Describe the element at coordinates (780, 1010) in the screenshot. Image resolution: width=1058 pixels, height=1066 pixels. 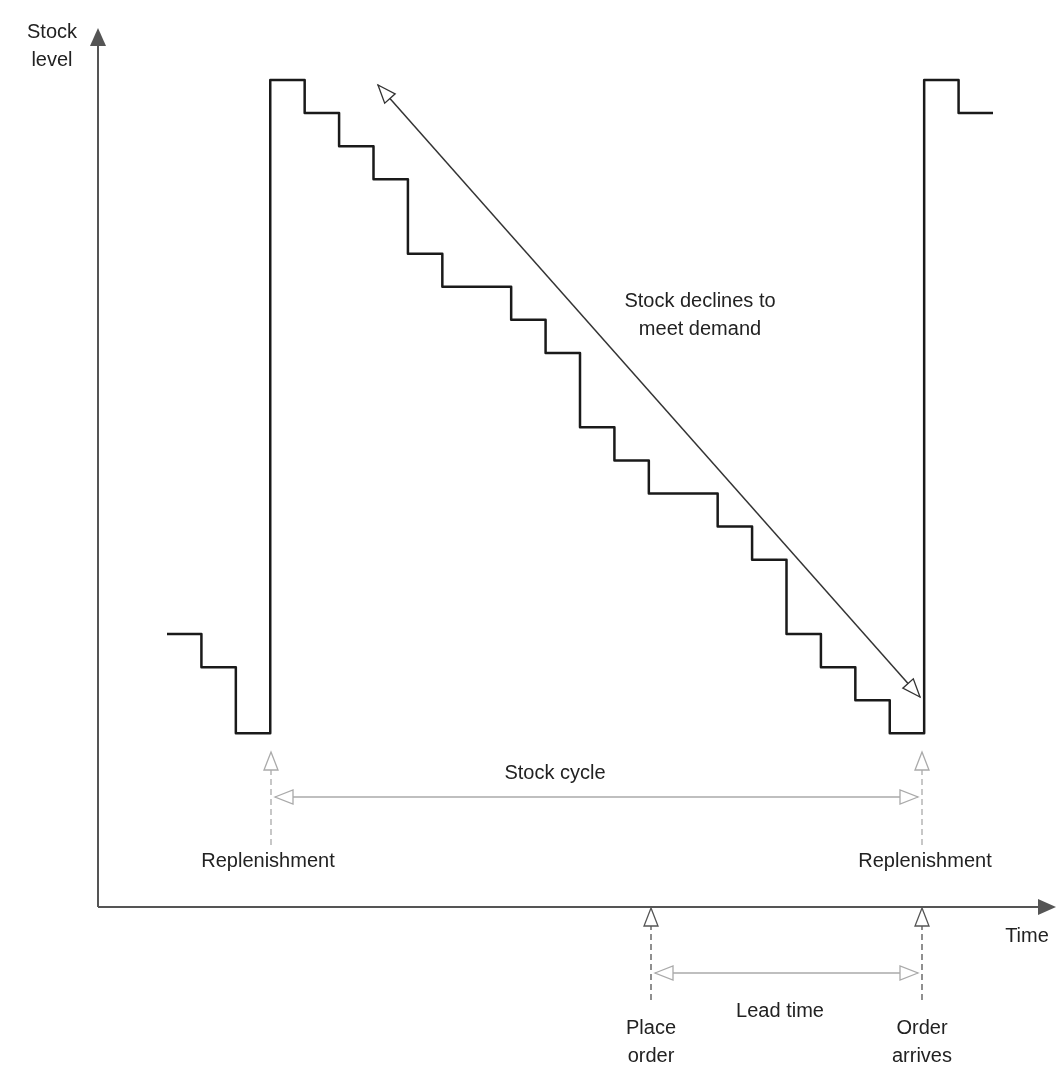
I see `text: Lead time` at that location.